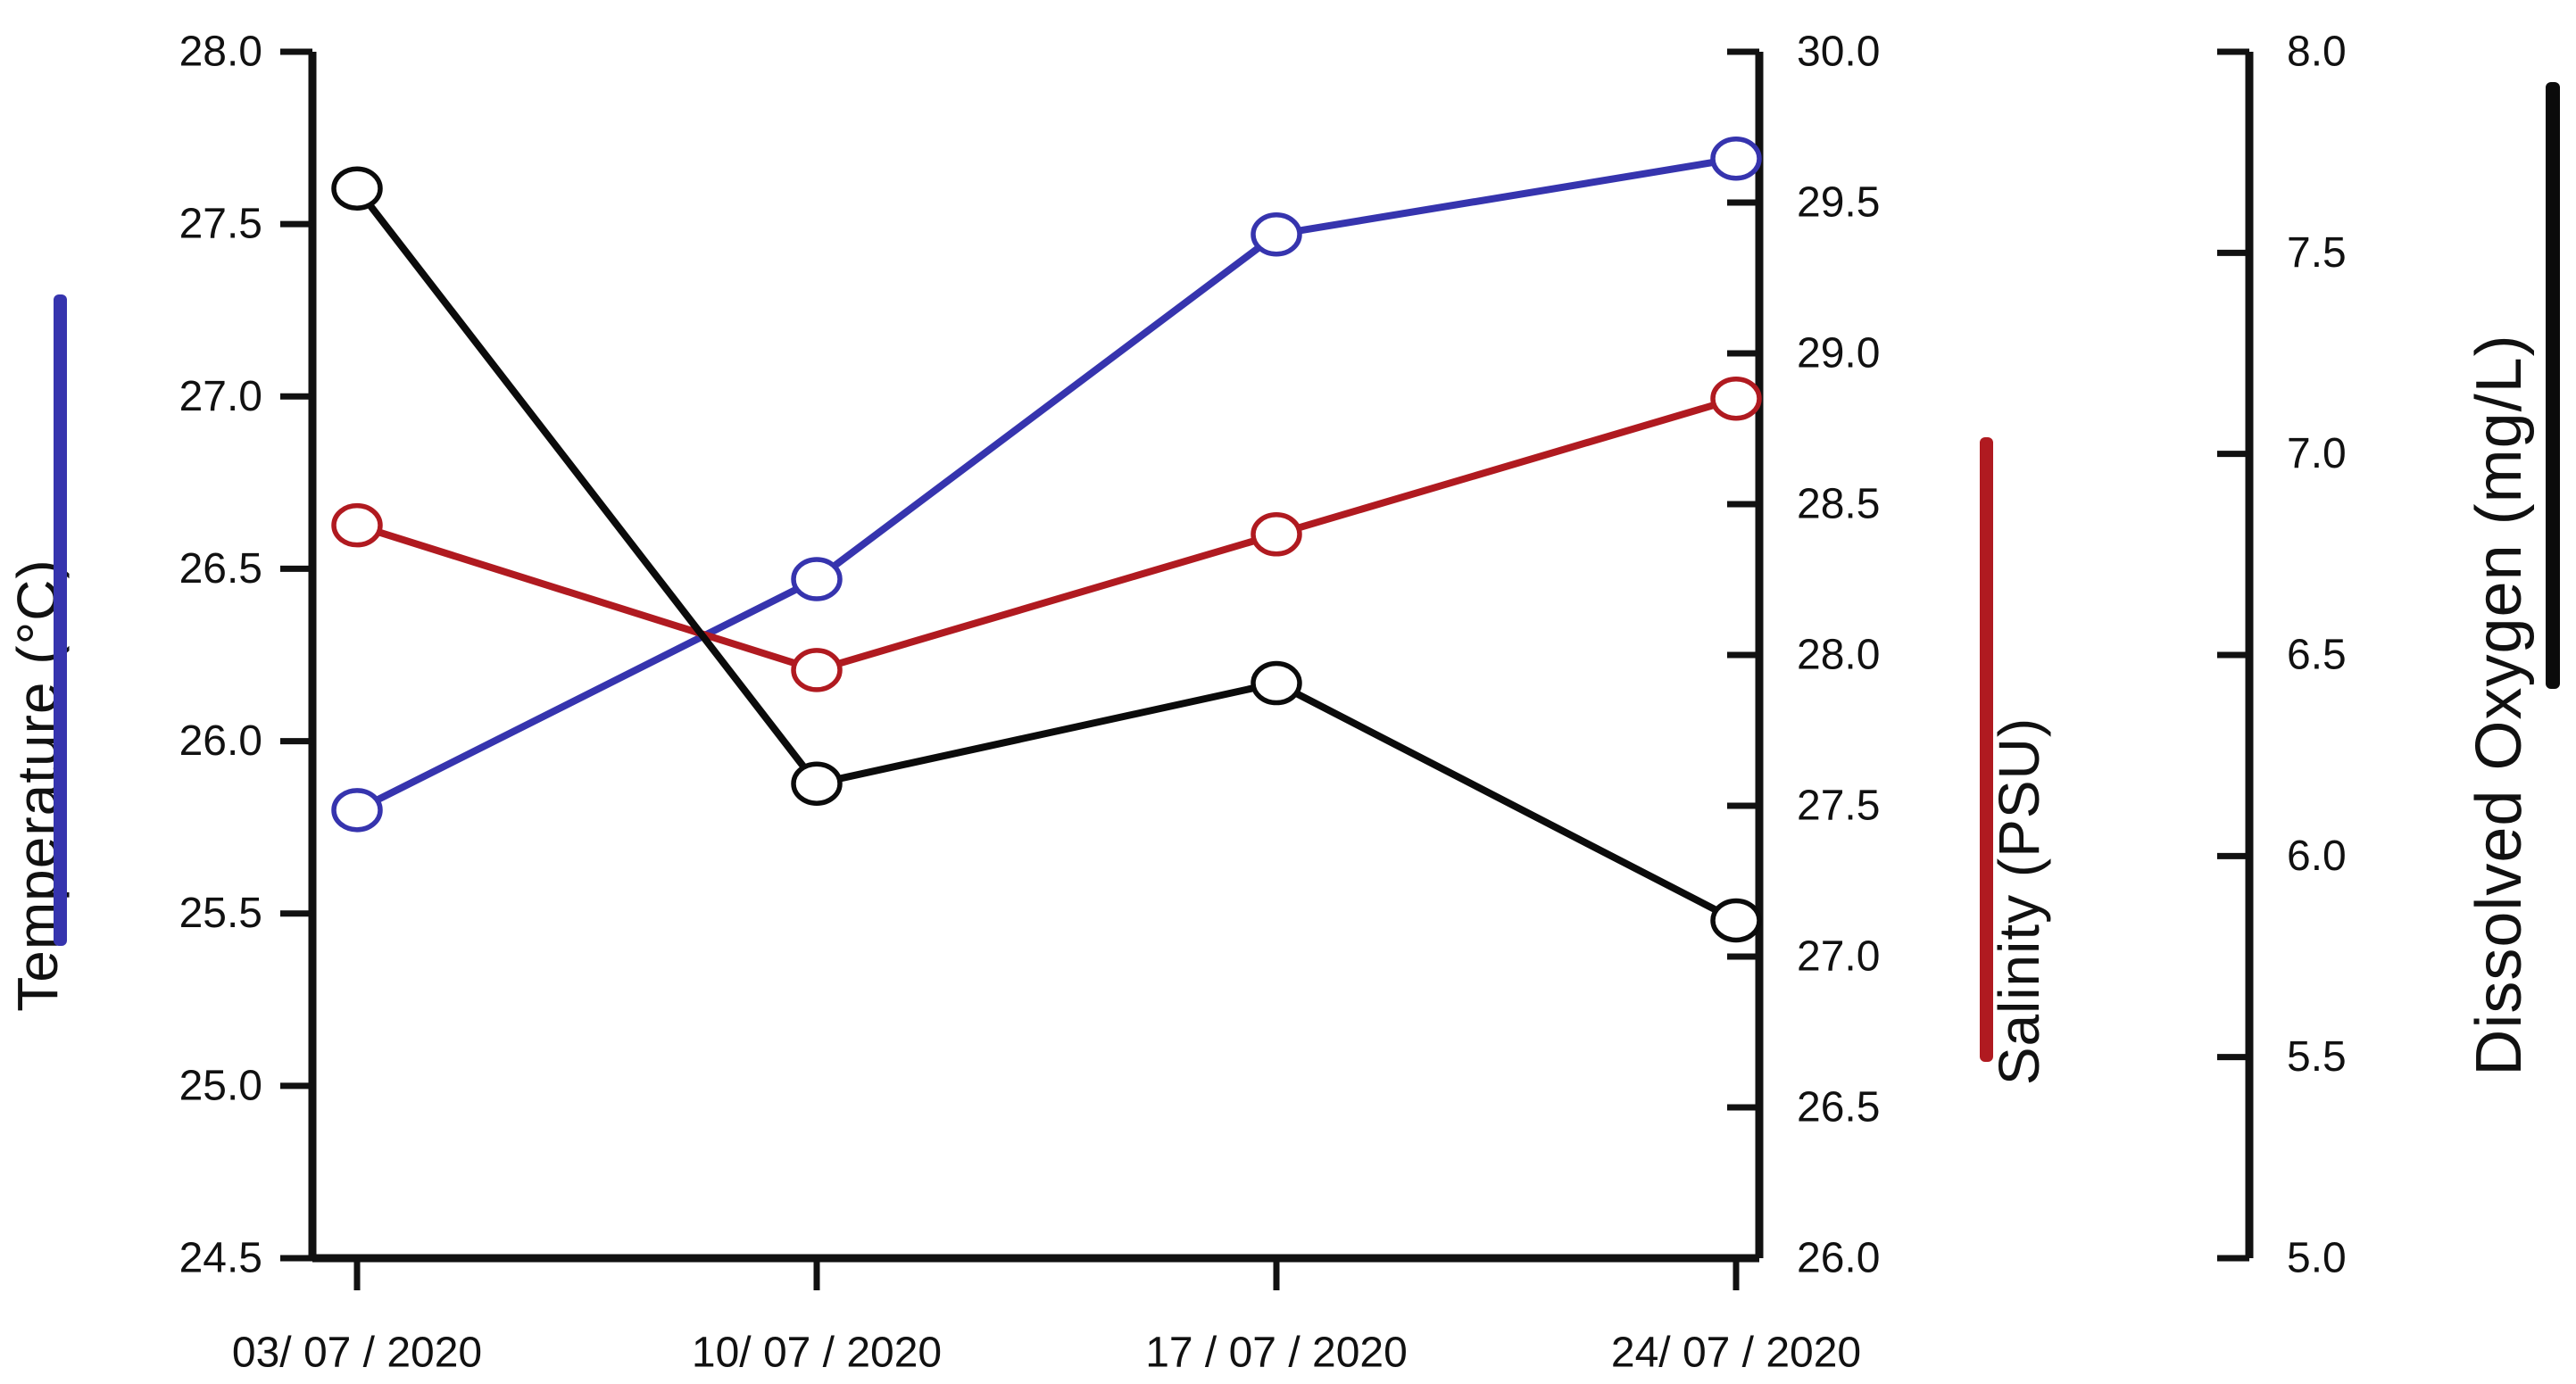  What do you see at coordinates (357, 1353) in the screenshot?
I see `x-axis-tick-label: 03/ 07 / 2020` at bounding box center [357, 1353].